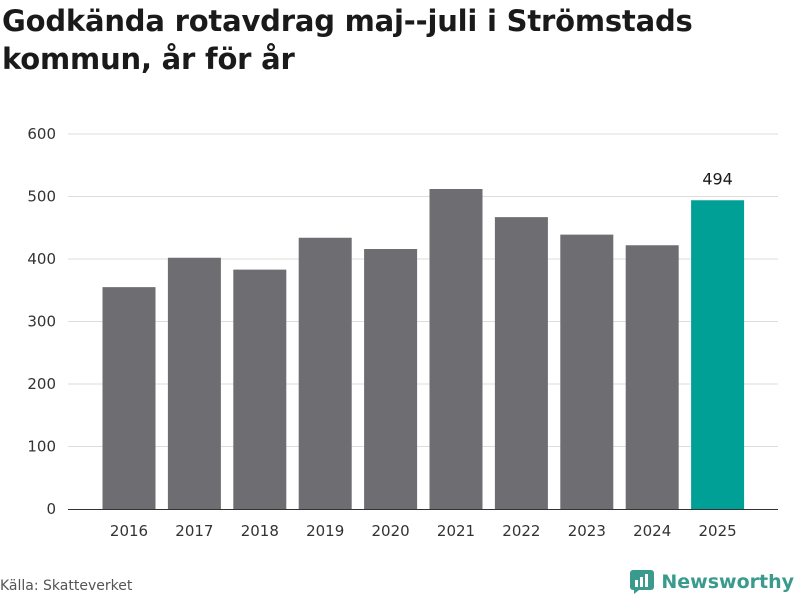  What do you see at coordinates (325, 373) in the screenshot?
I see `bar-2019` at bounding box center [325, 373].